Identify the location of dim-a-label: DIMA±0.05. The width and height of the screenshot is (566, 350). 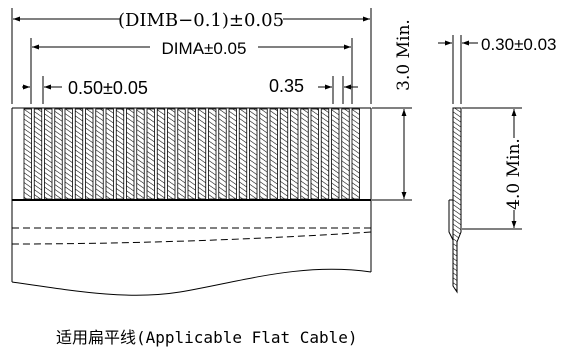
(204, 48).